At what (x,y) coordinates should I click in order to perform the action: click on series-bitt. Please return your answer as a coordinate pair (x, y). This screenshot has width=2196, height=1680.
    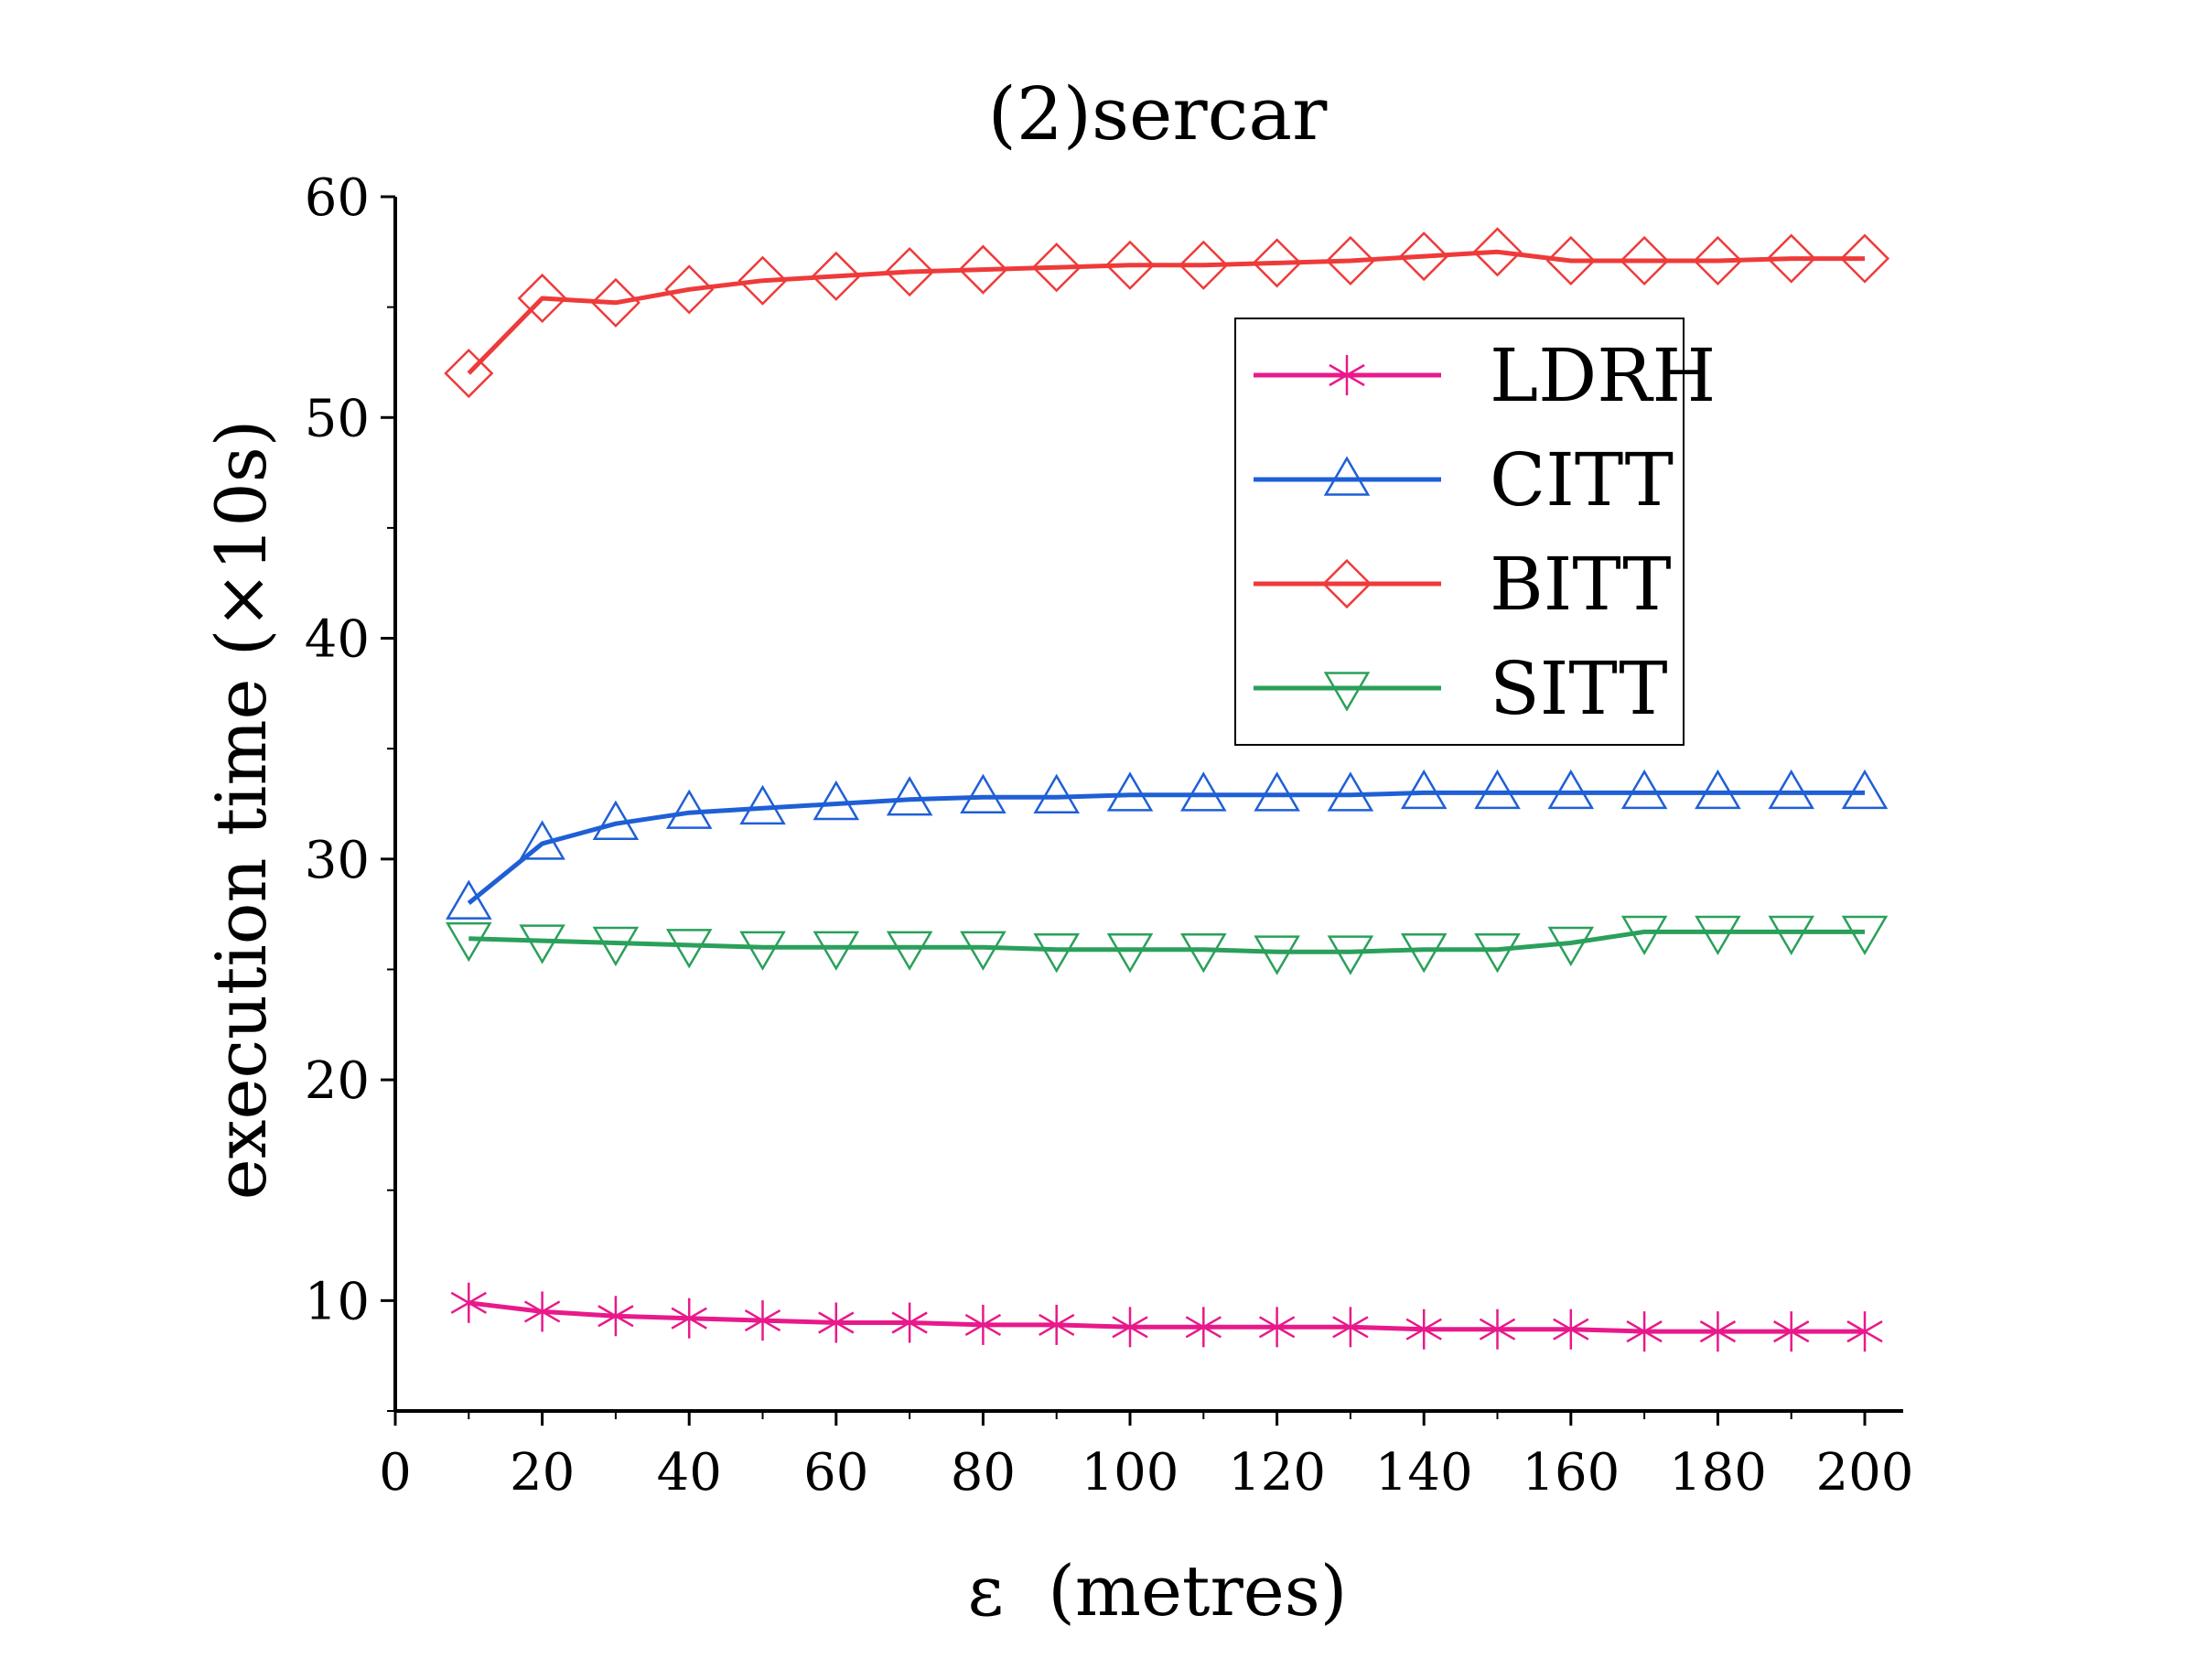
    Looking at the image, I should click on (1167, 313).